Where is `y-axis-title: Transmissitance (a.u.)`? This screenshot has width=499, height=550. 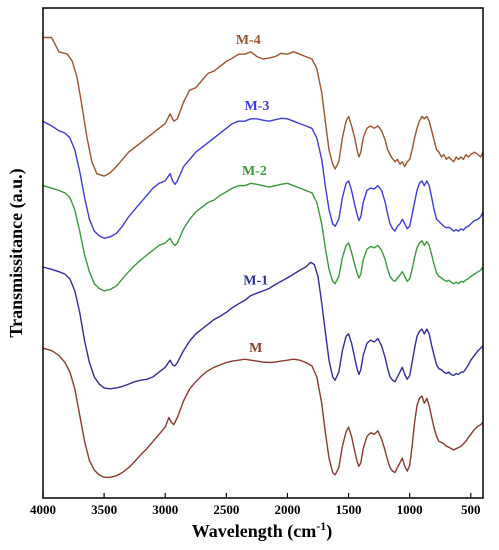
y-axis-title: Transmissitance (a.u.) is located at coordinates (16, 252).